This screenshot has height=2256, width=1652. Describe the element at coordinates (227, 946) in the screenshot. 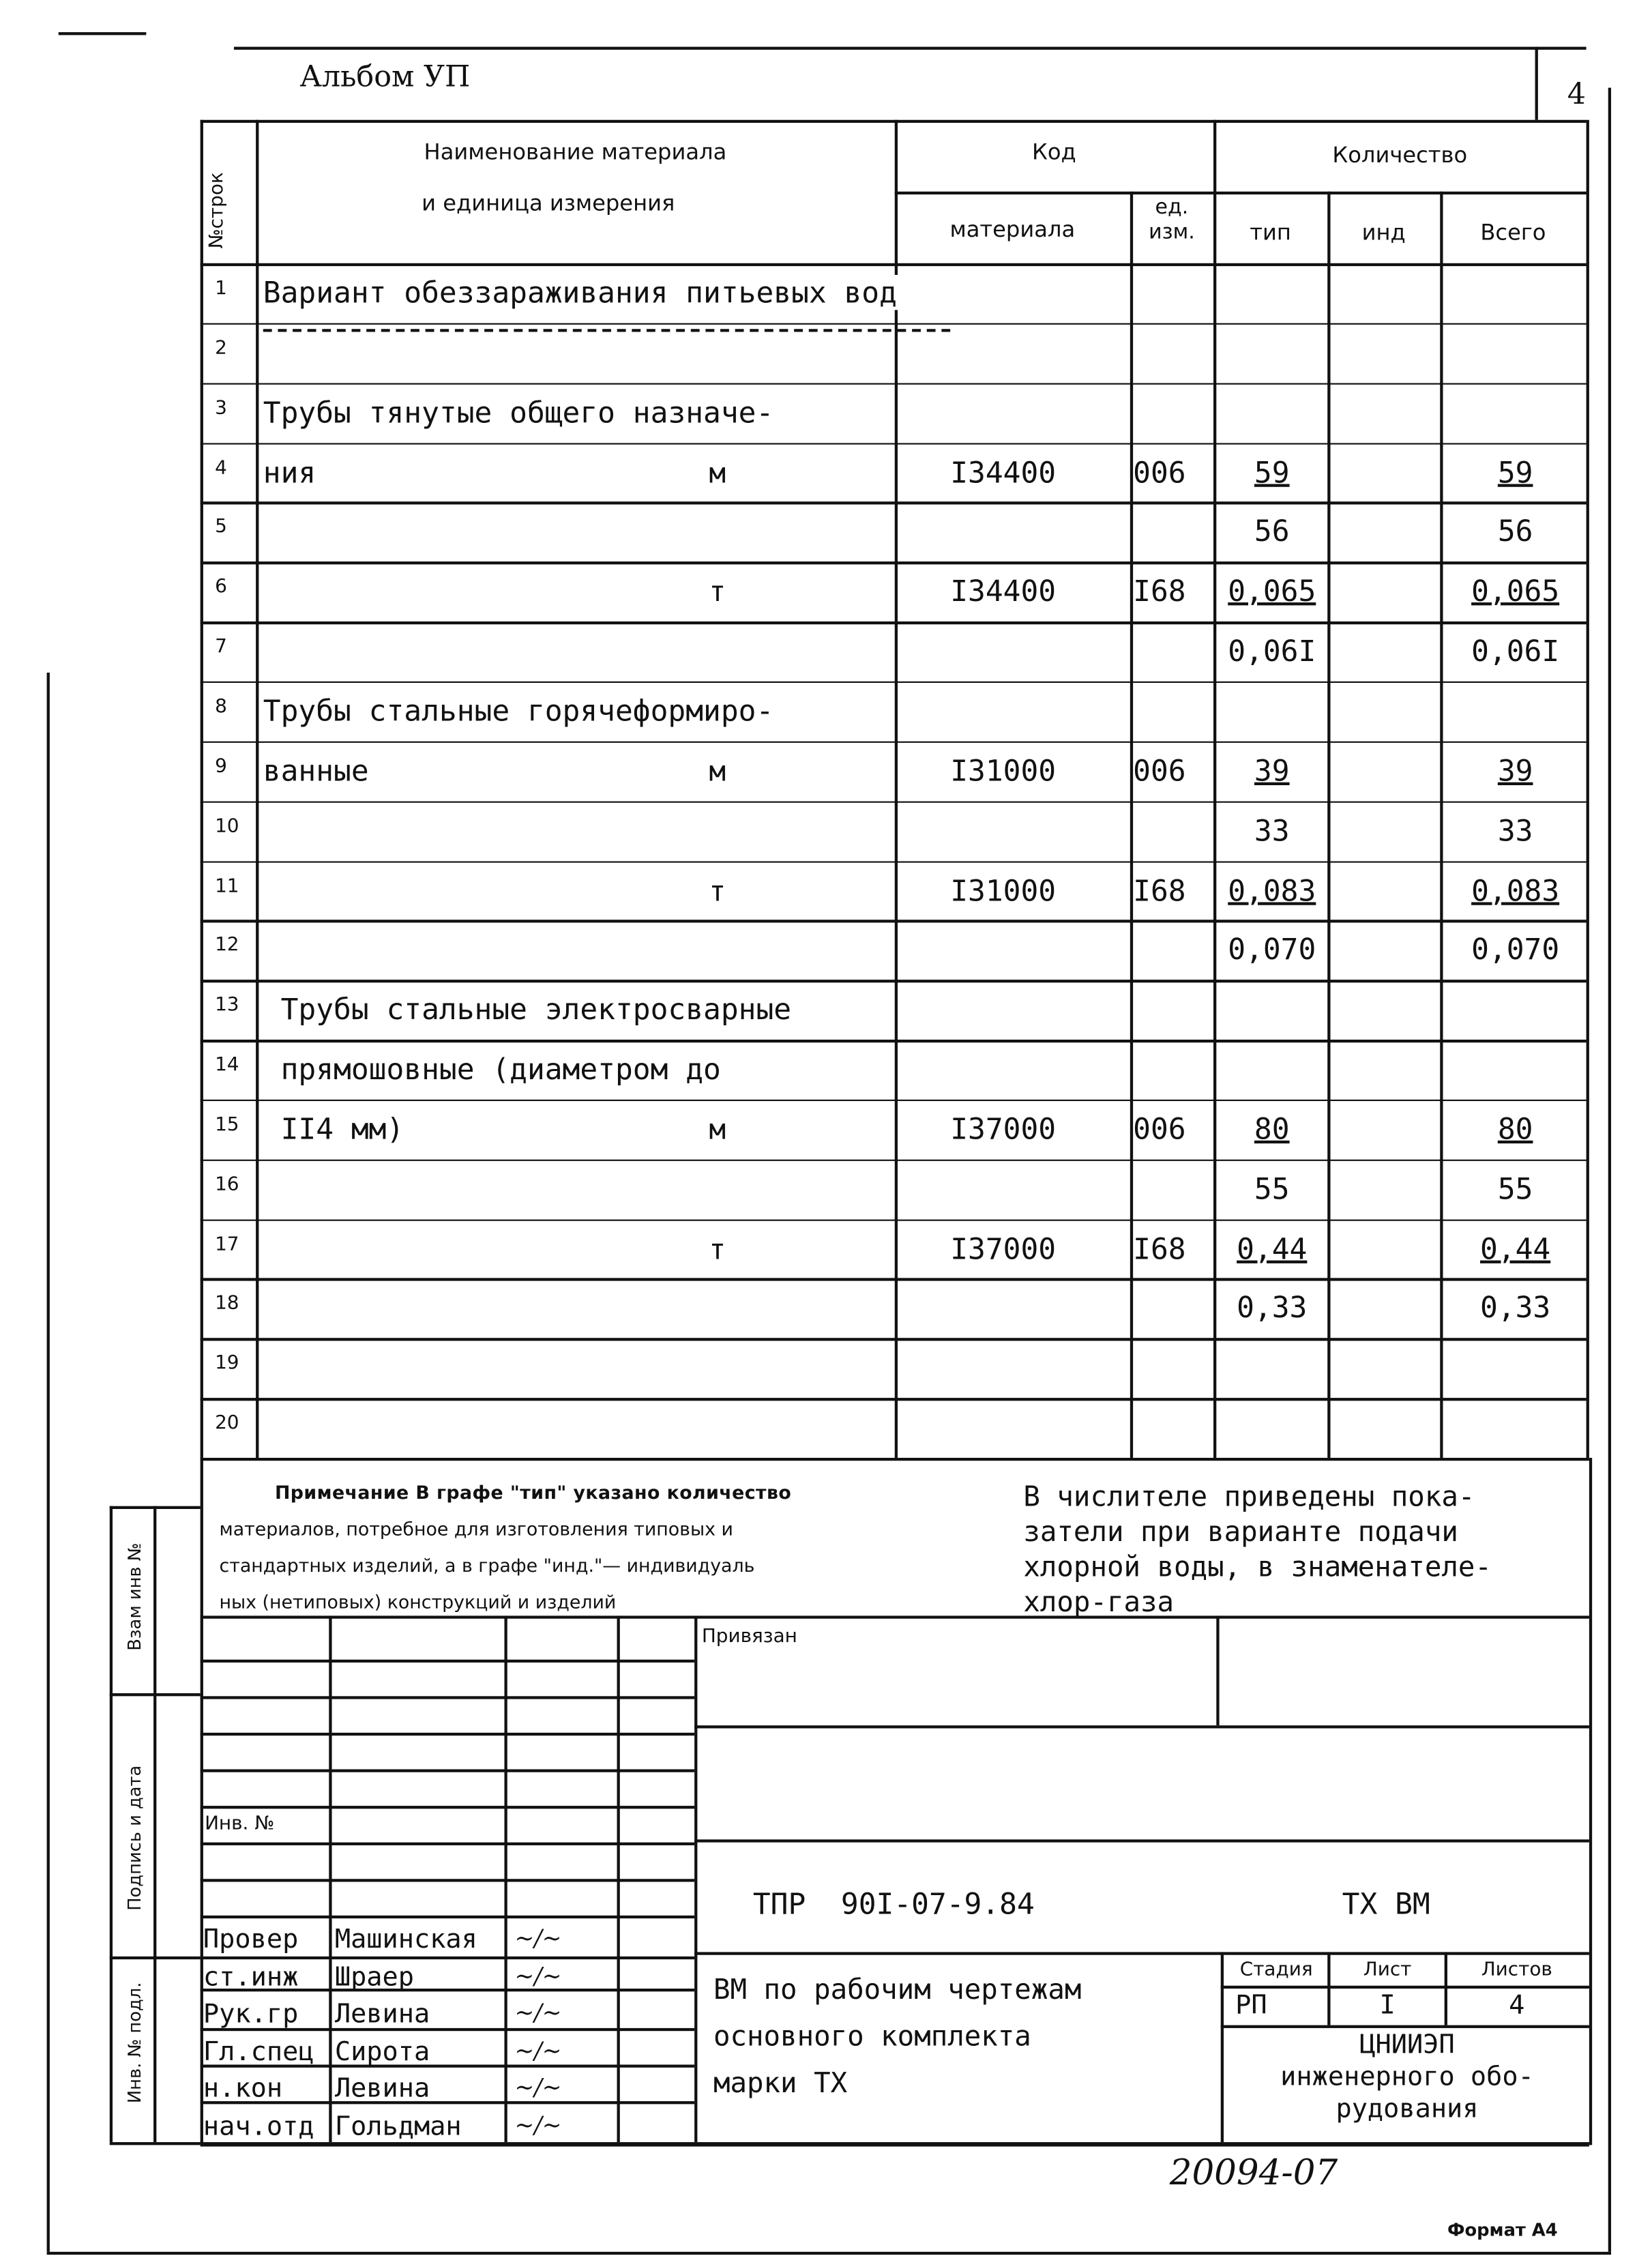

I see `row-number: 12` at that location.